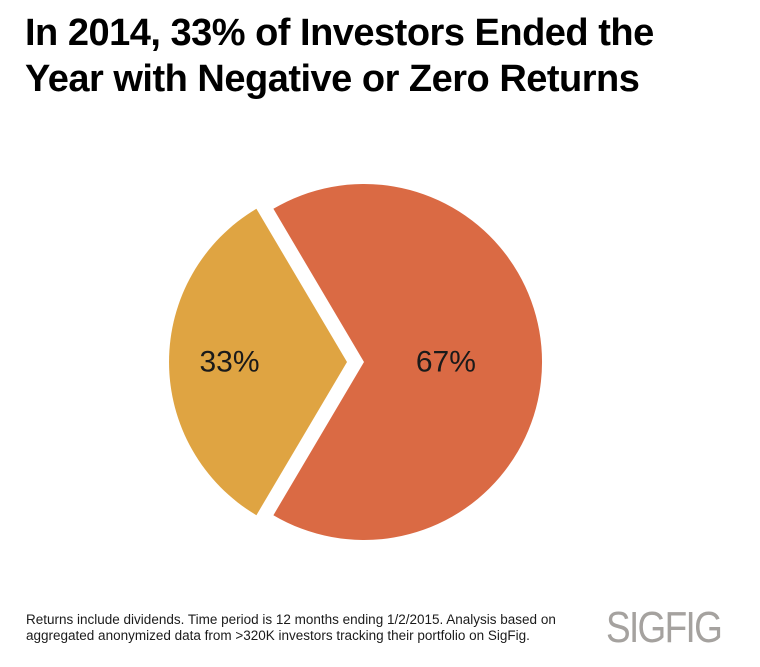  I want to click on chart-title-line-1: In 2014, 33% of Investors Ended the, so click(339, 33).